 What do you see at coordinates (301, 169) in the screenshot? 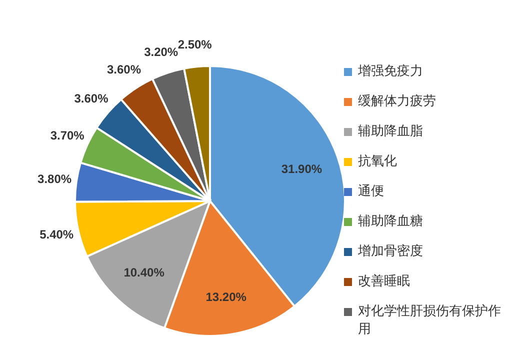
I see `data-label: 31.90%` at bounding box center [301, 169].